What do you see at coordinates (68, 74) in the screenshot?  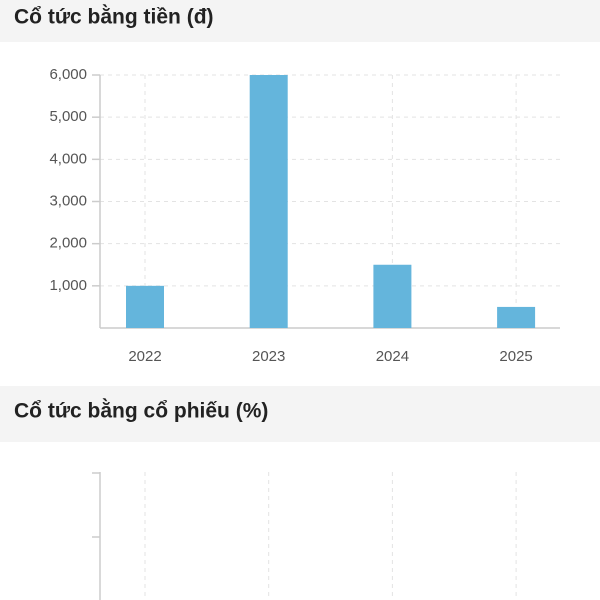 I see `y-tick-label: 6,000` at bounding box center [68, 74].